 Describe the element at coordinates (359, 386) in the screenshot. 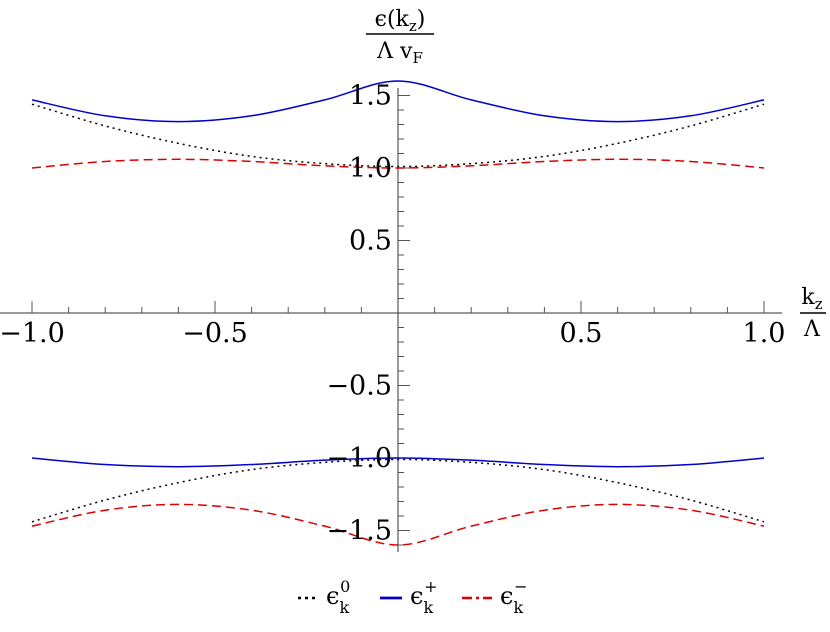

I see `y-tick-label: −0.5` at that location.